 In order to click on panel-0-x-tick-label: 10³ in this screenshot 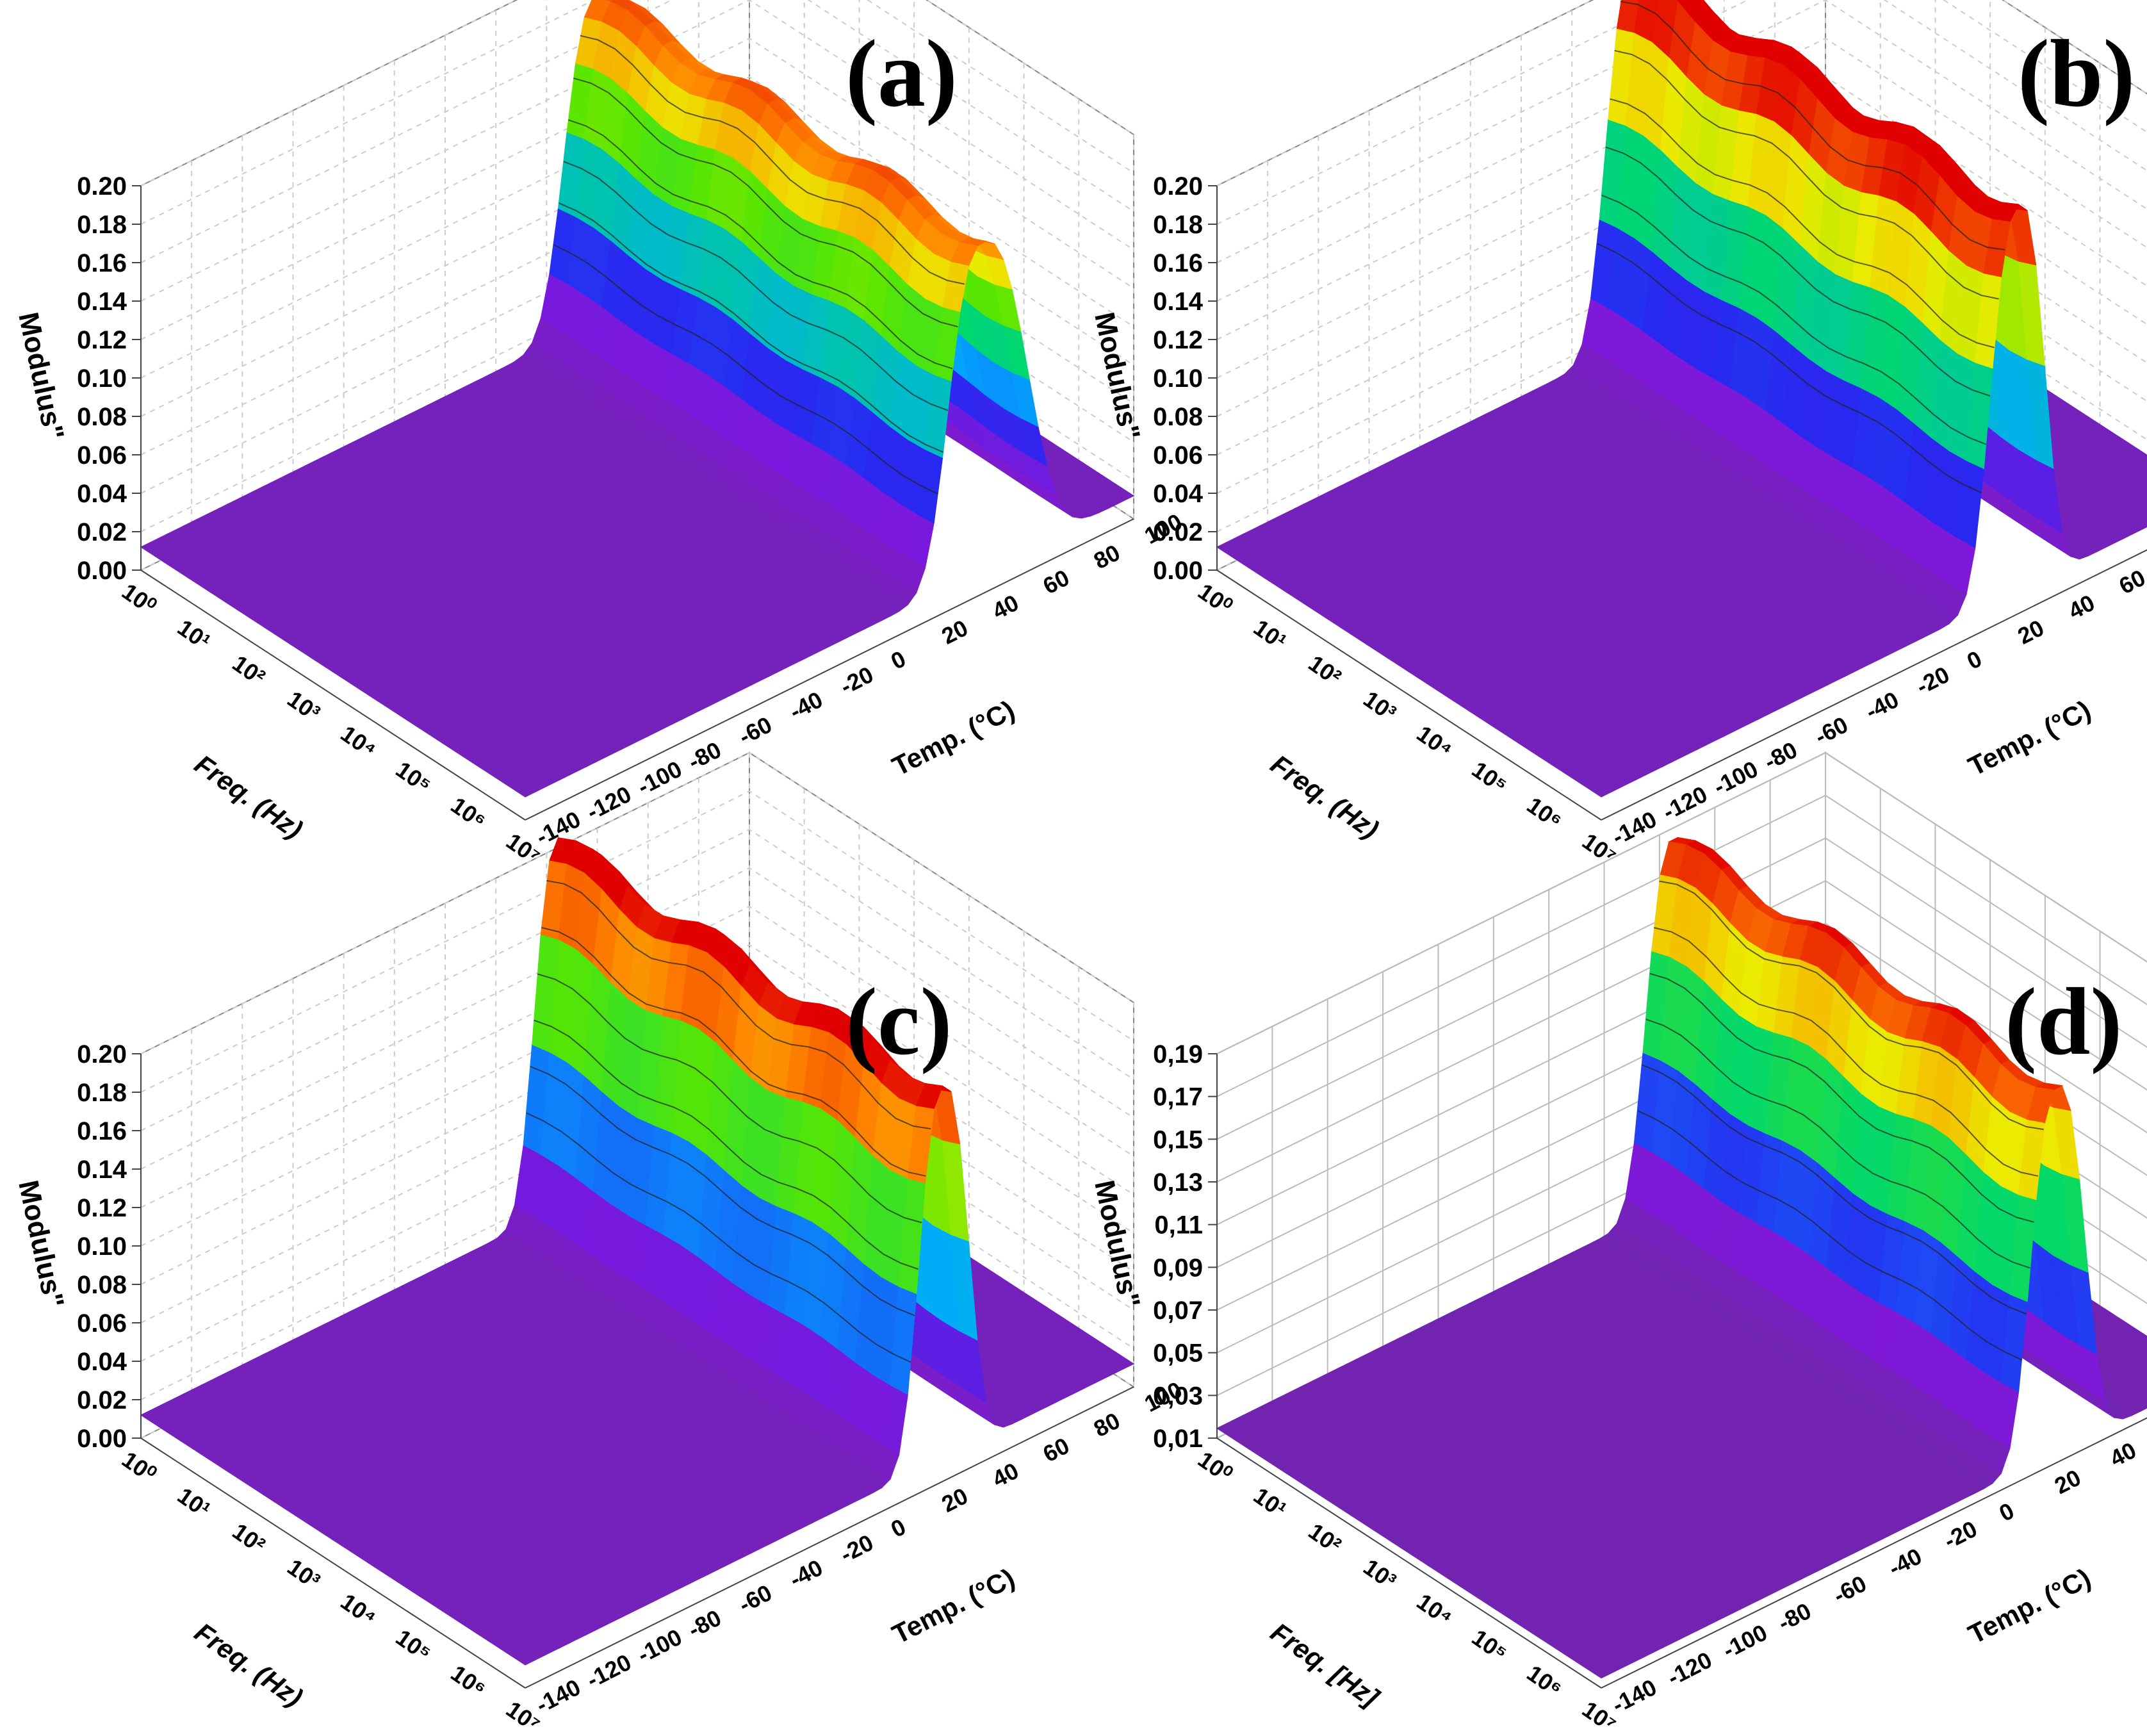, I will do `click(303, 705)`.